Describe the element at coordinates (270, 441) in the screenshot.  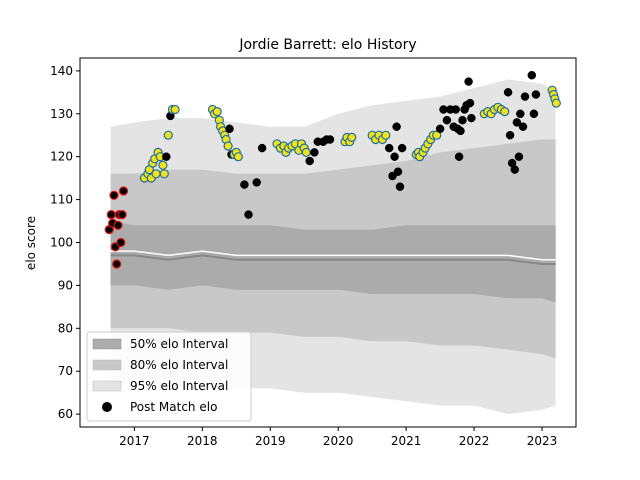
I see `x-tick-label-2: 2019` at that location.